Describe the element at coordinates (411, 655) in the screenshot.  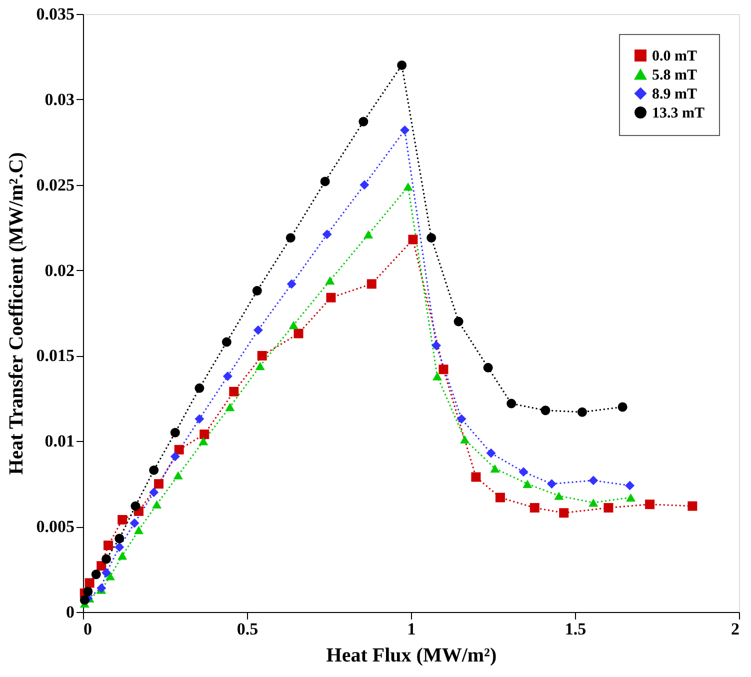
I see `x-axis-title: Heat Flux (MW/m²)` at that location.